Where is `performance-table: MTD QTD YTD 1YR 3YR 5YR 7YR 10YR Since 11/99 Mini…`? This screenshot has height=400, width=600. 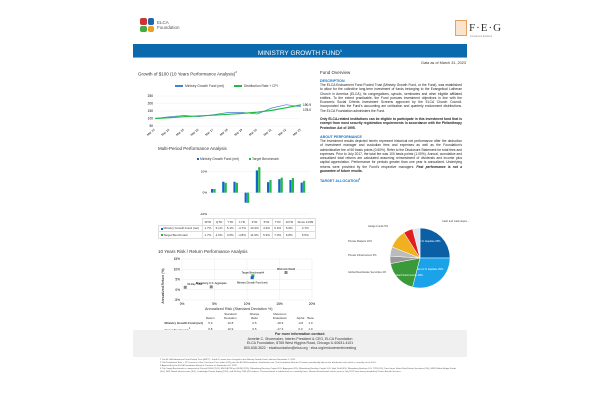 performance-table: MTD QTD YTD 1YR 3YR 5YR 7YR 10YR Since 11/99 Mini… is located at coordinates (237, 228).